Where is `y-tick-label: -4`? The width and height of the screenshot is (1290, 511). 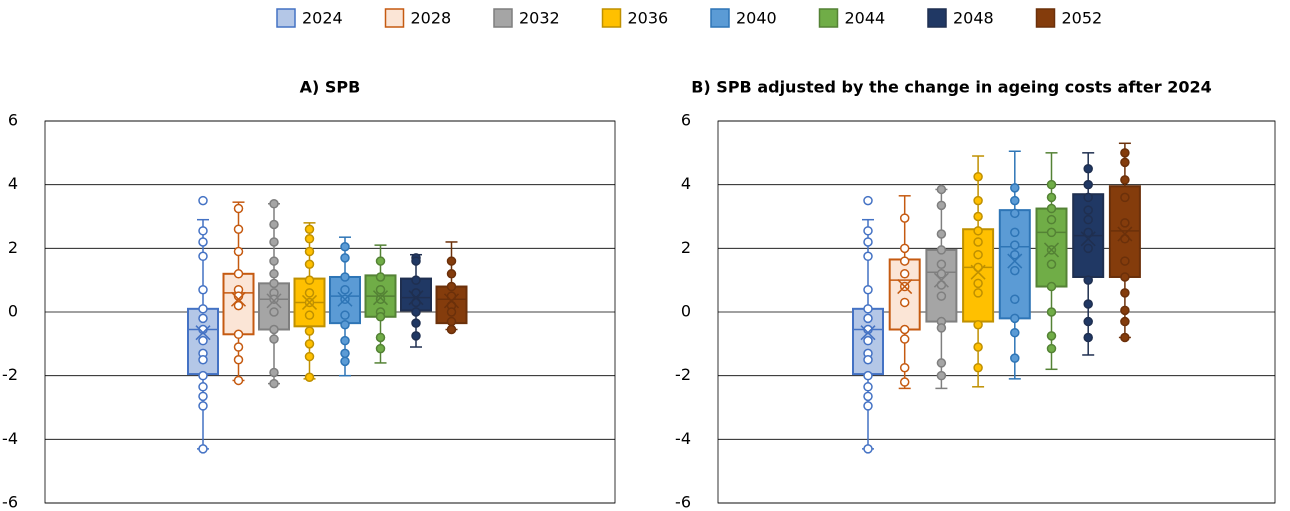
y-tick-label: -4 is located at coordinates (683, 438).